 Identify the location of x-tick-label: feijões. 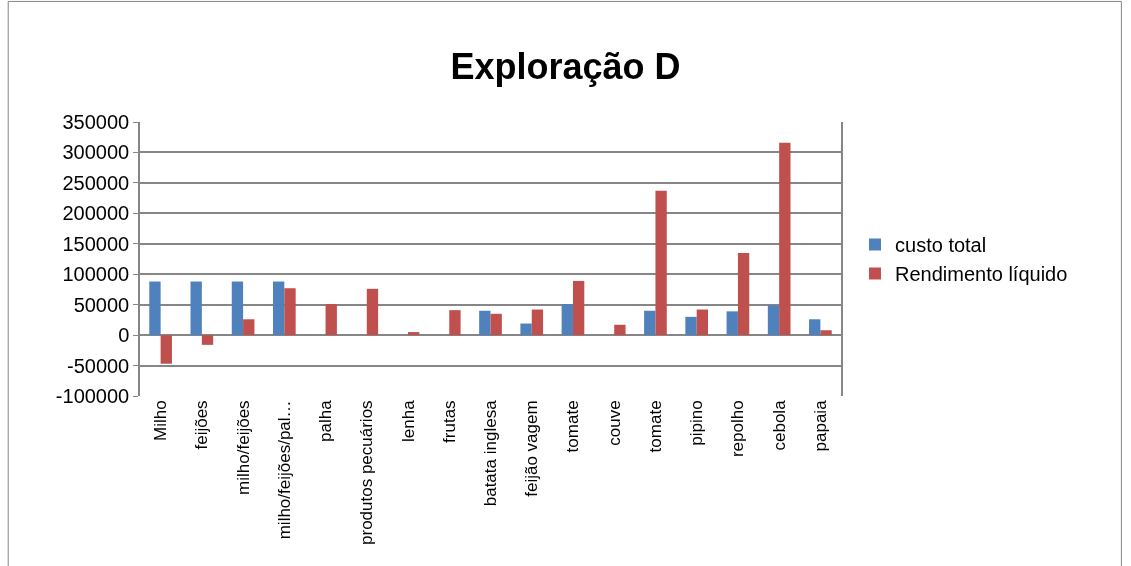
(202, 425).